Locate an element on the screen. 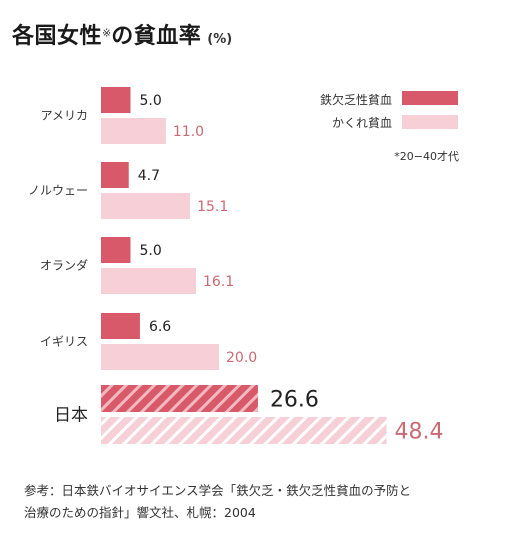  legend-label-hidden: かくれ貧血 is located at coordinates (362, 123).